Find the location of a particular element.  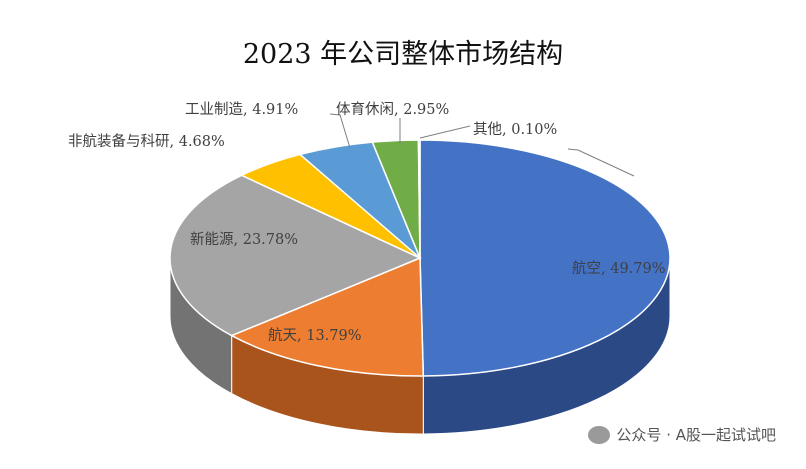

data-label-tiyu: 体育休闲, 2.95% is located at coordinates (393, 110).